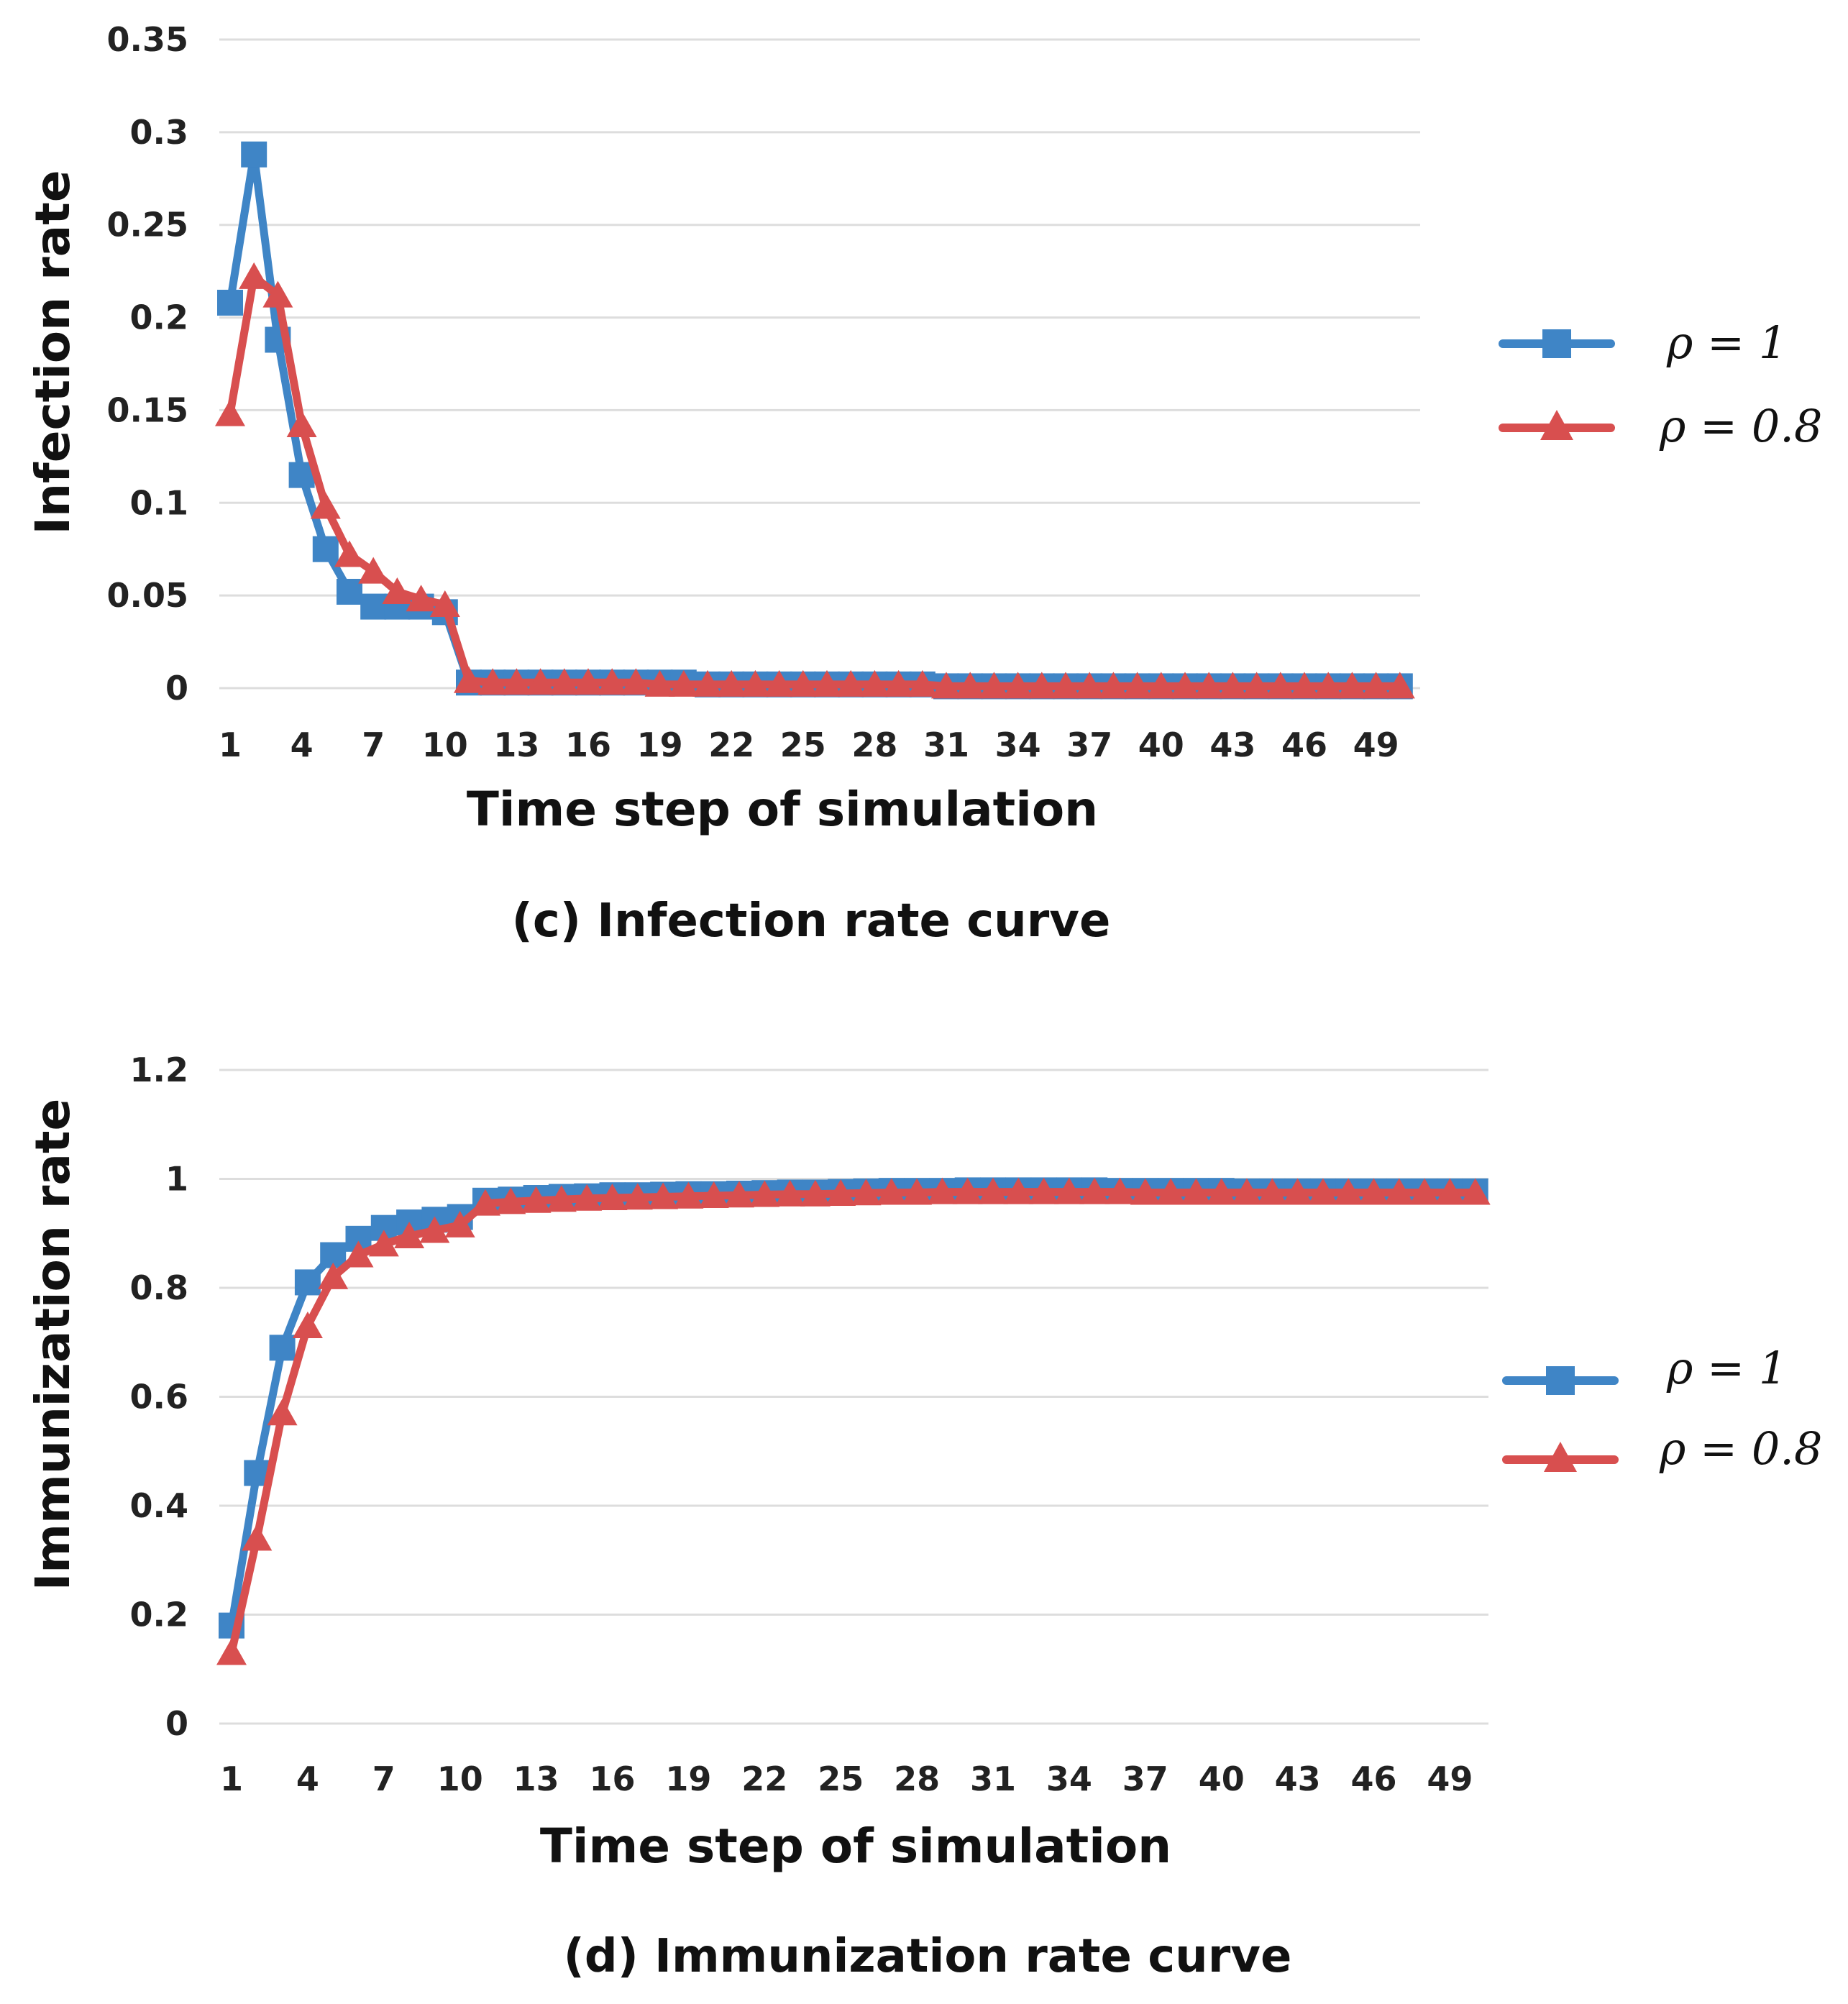 Image resolution: width=1848 pixels, height=2004 pixels. What do you see at coordinates (159, 132) in the screenshot?
I see `y-tick-label: 0.3` at bounding box center [159, 132].